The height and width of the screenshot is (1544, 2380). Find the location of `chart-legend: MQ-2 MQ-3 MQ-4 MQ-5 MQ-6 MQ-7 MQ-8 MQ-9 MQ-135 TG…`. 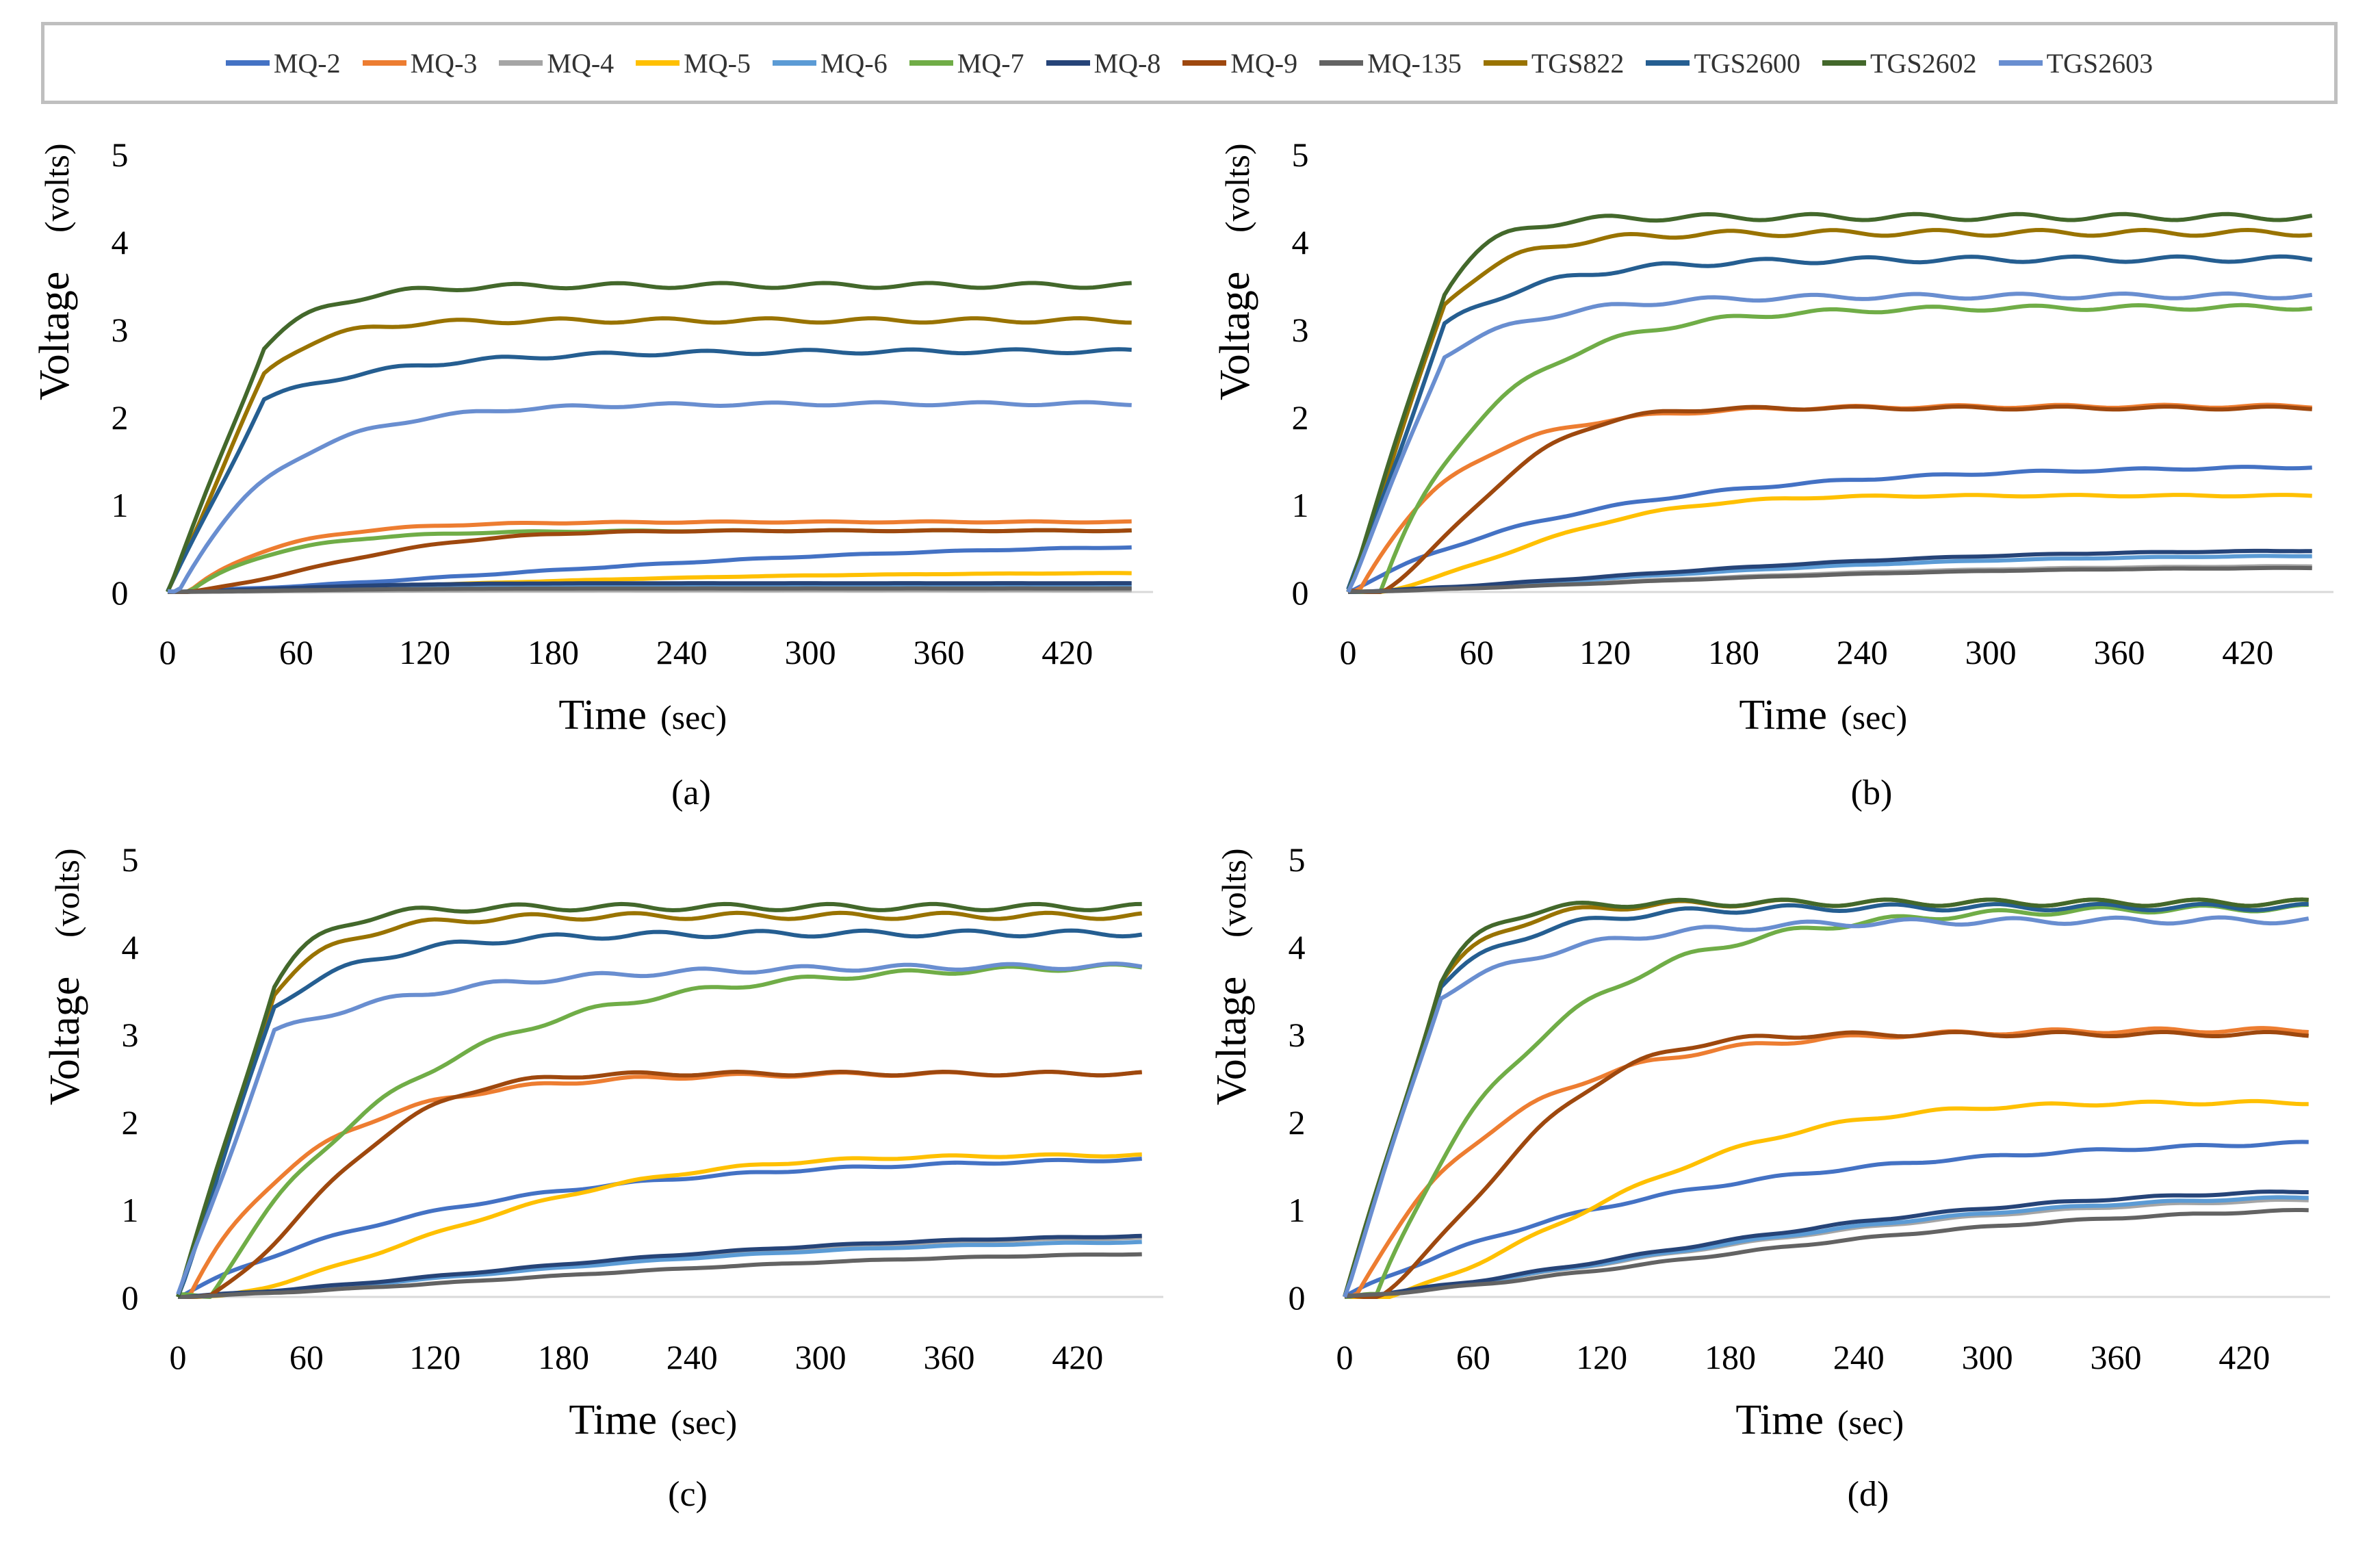

chart-legend: MQ-2 MQ-3 MQ-4 MQ-5 MQ-6 MQ-7 MQ-8 MQ-9 MQ-135 TG… is located at coordinates (1189, 63).